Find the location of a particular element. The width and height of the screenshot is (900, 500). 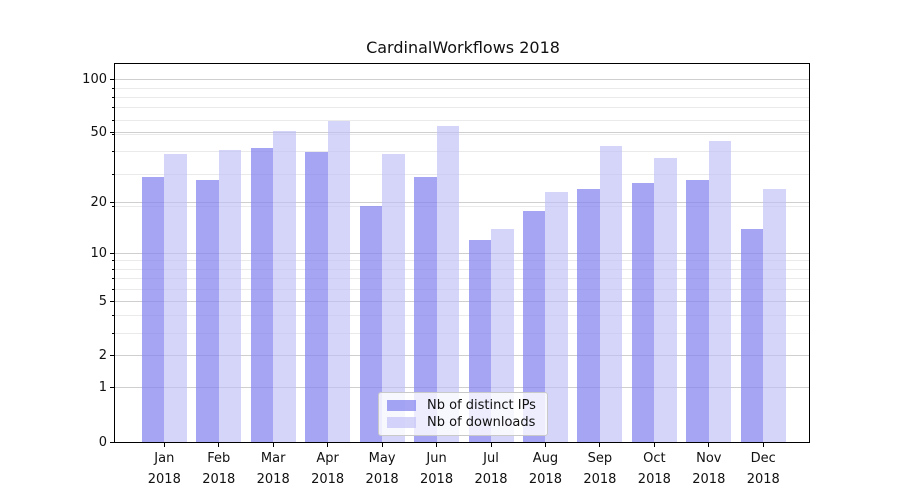

legend-label-downloads: Nb of downloads is located at coordinates (481, 422).